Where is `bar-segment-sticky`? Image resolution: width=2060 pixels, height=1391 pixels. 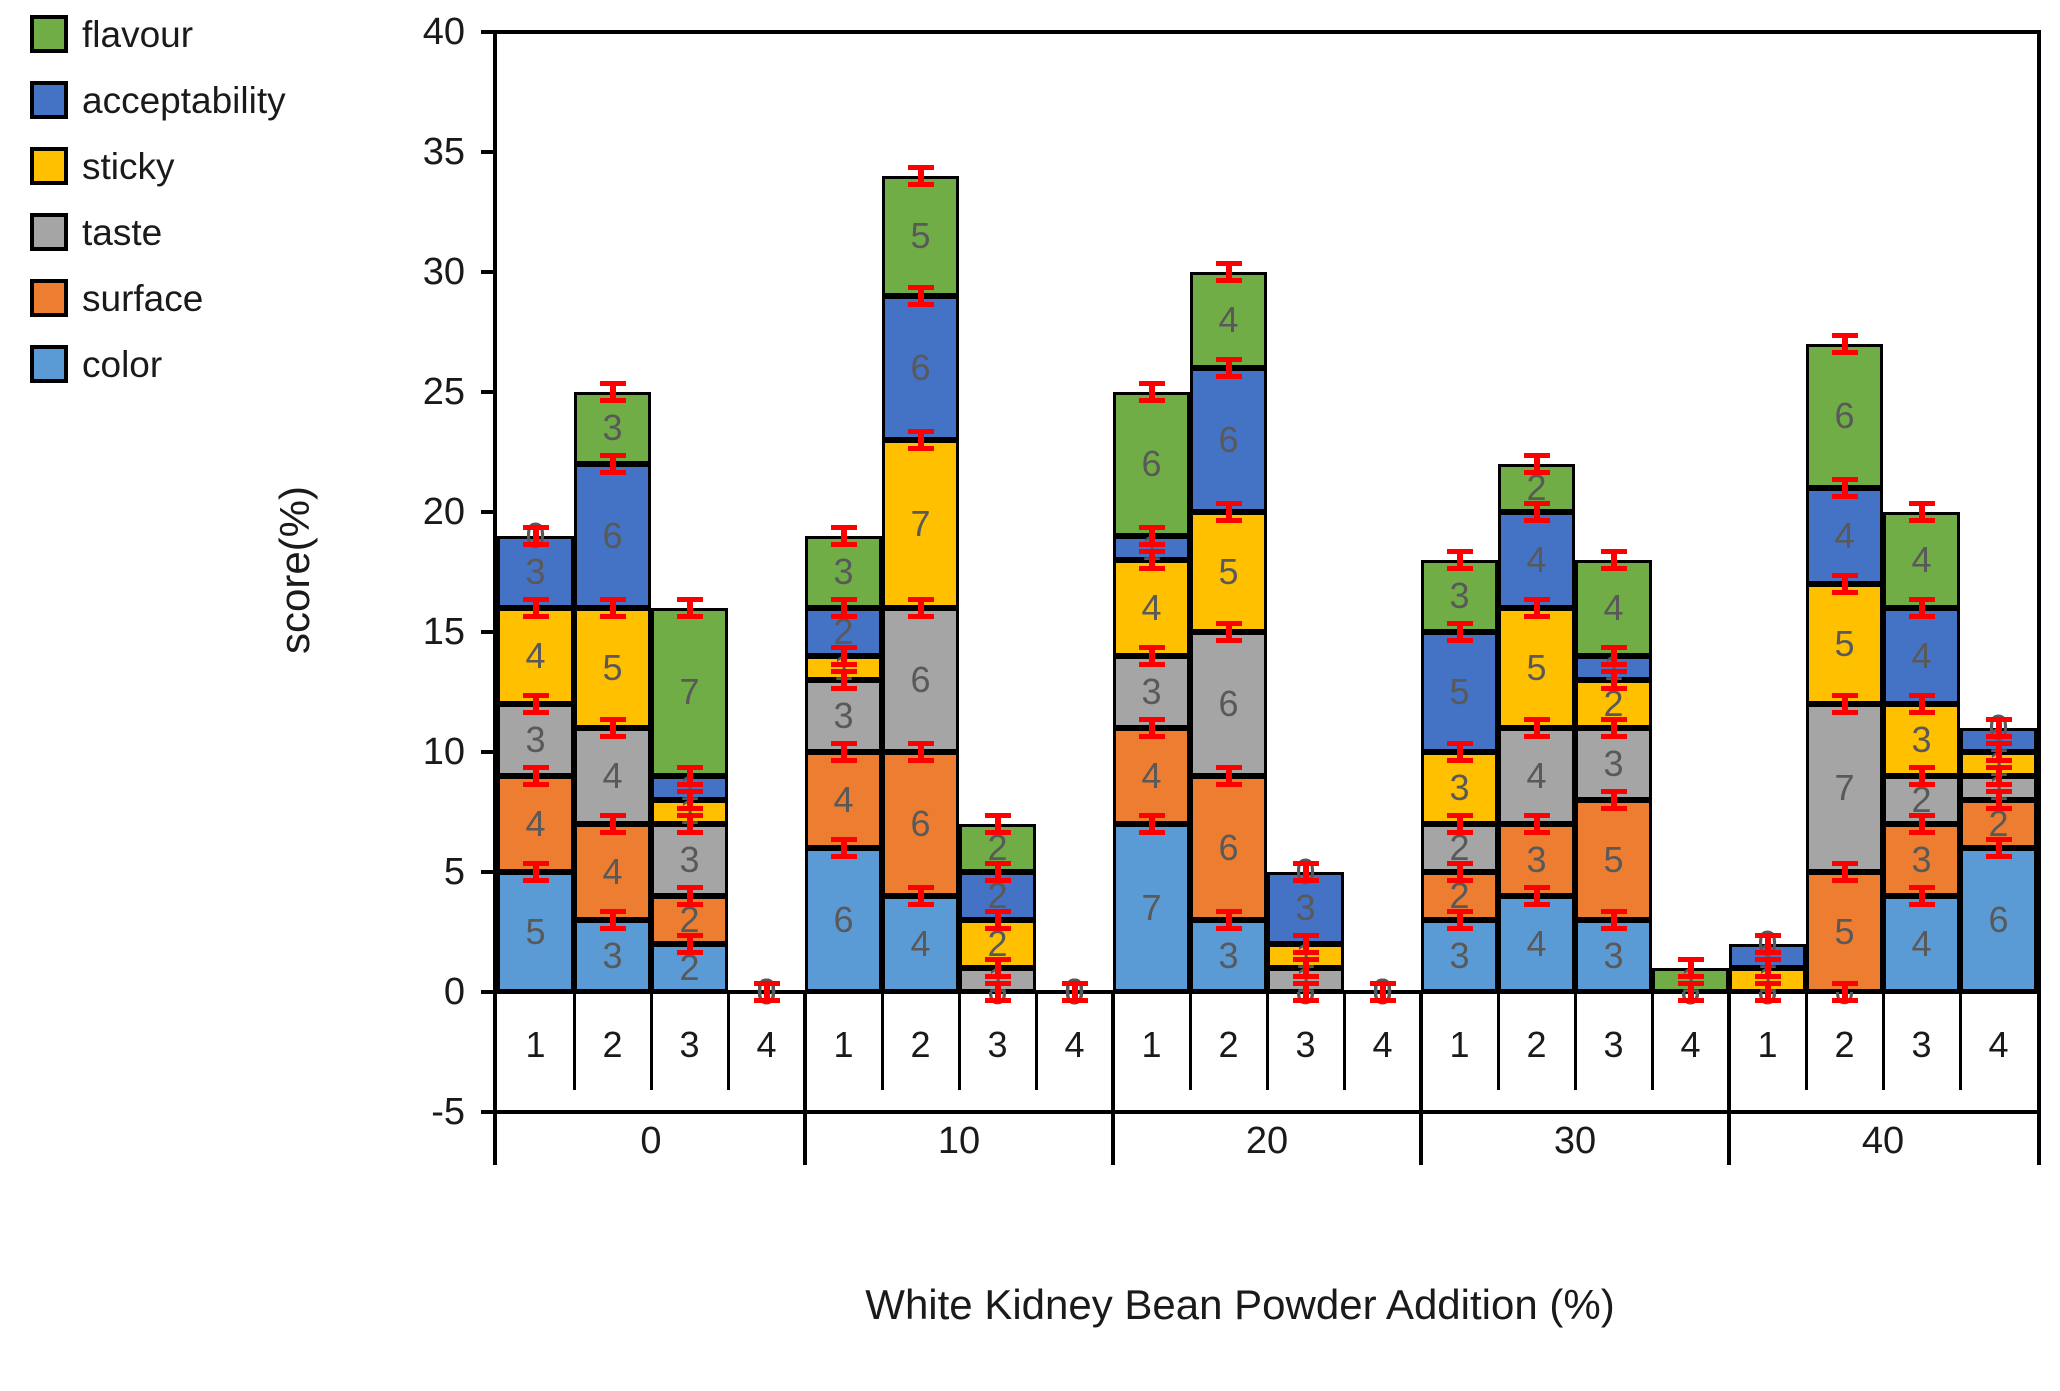
bar-segment-sticky is located at coordinates (1228, 572).